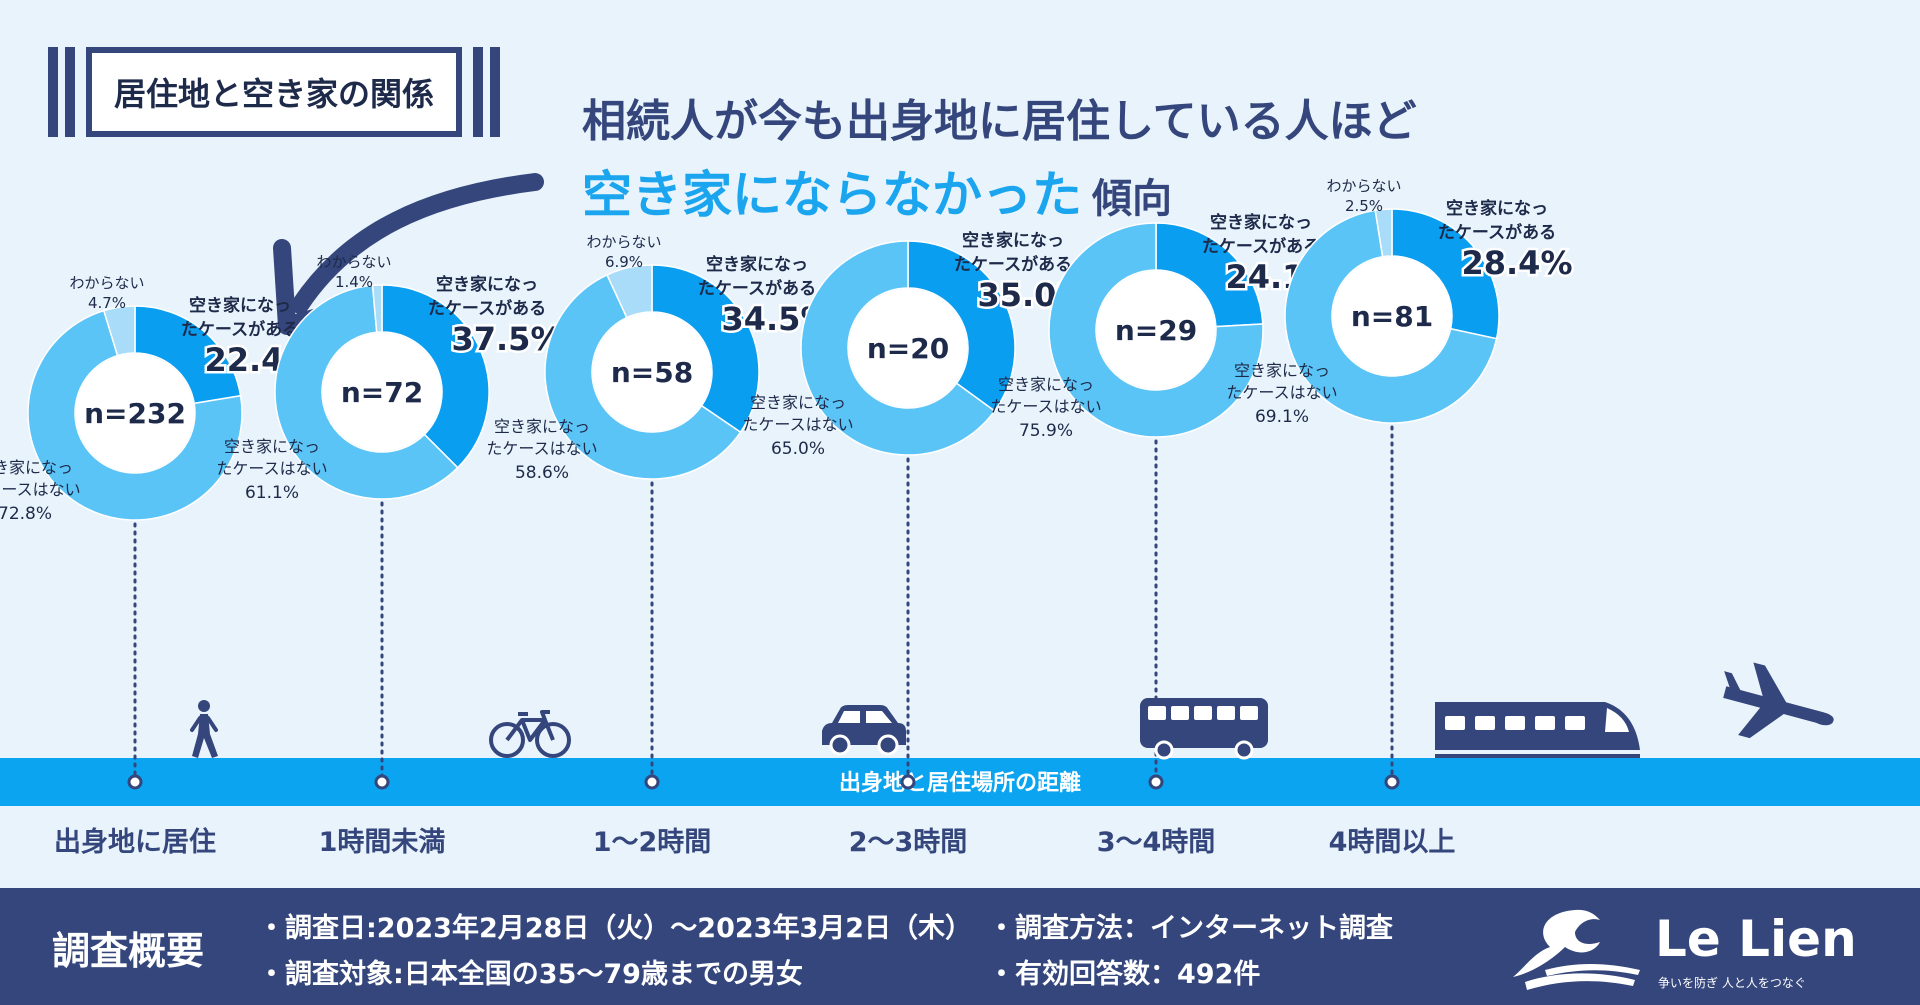 Image resolution: width=1920 pixels, height=1005 pixels. What do you see at coordinates (204, 729) in the screenshot?
I see `walking-person-icon` at bounding box center [204, 729].